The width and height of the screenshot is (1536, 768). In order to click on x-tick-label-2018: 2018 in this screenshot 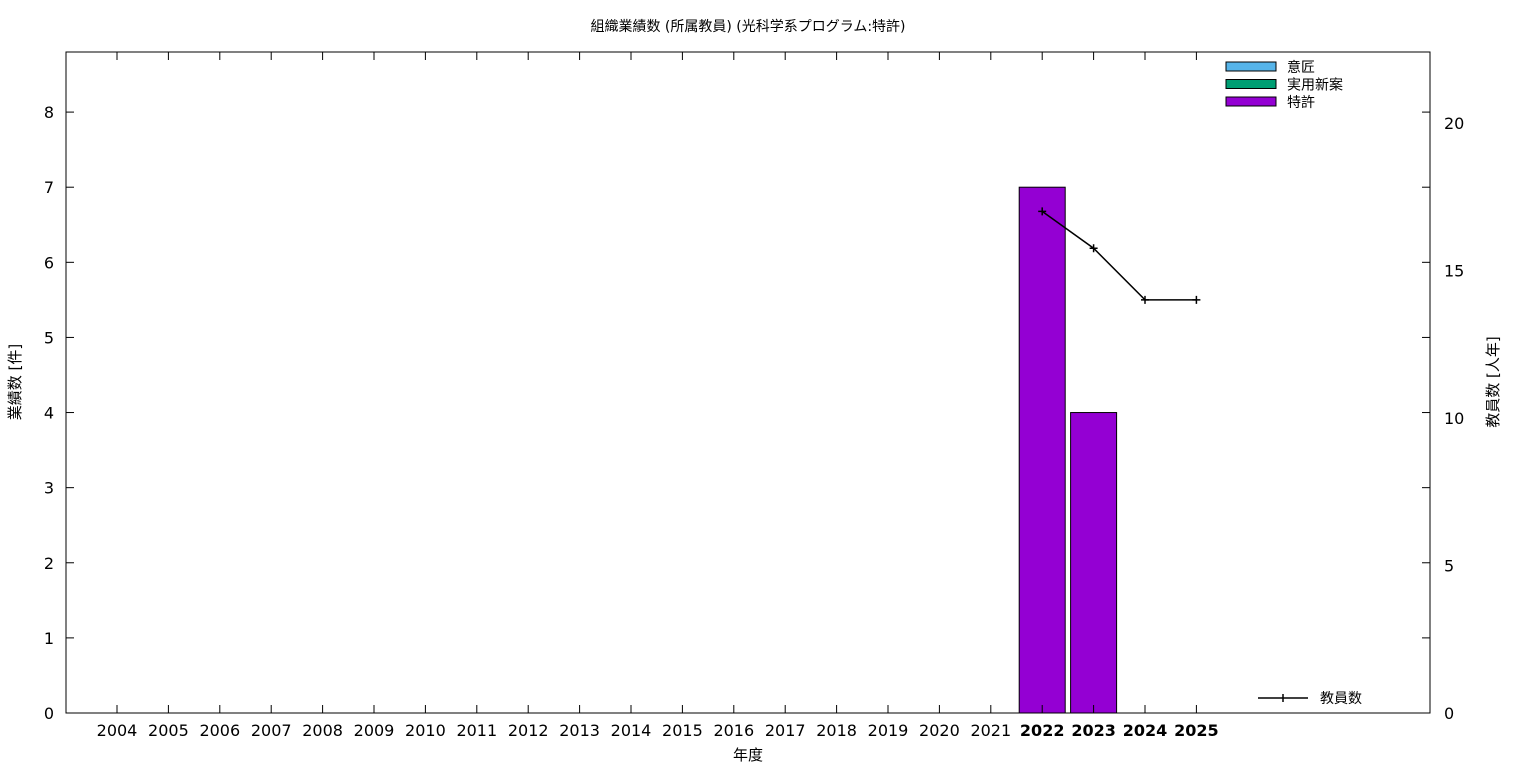, I will do `click(836, 730)`.